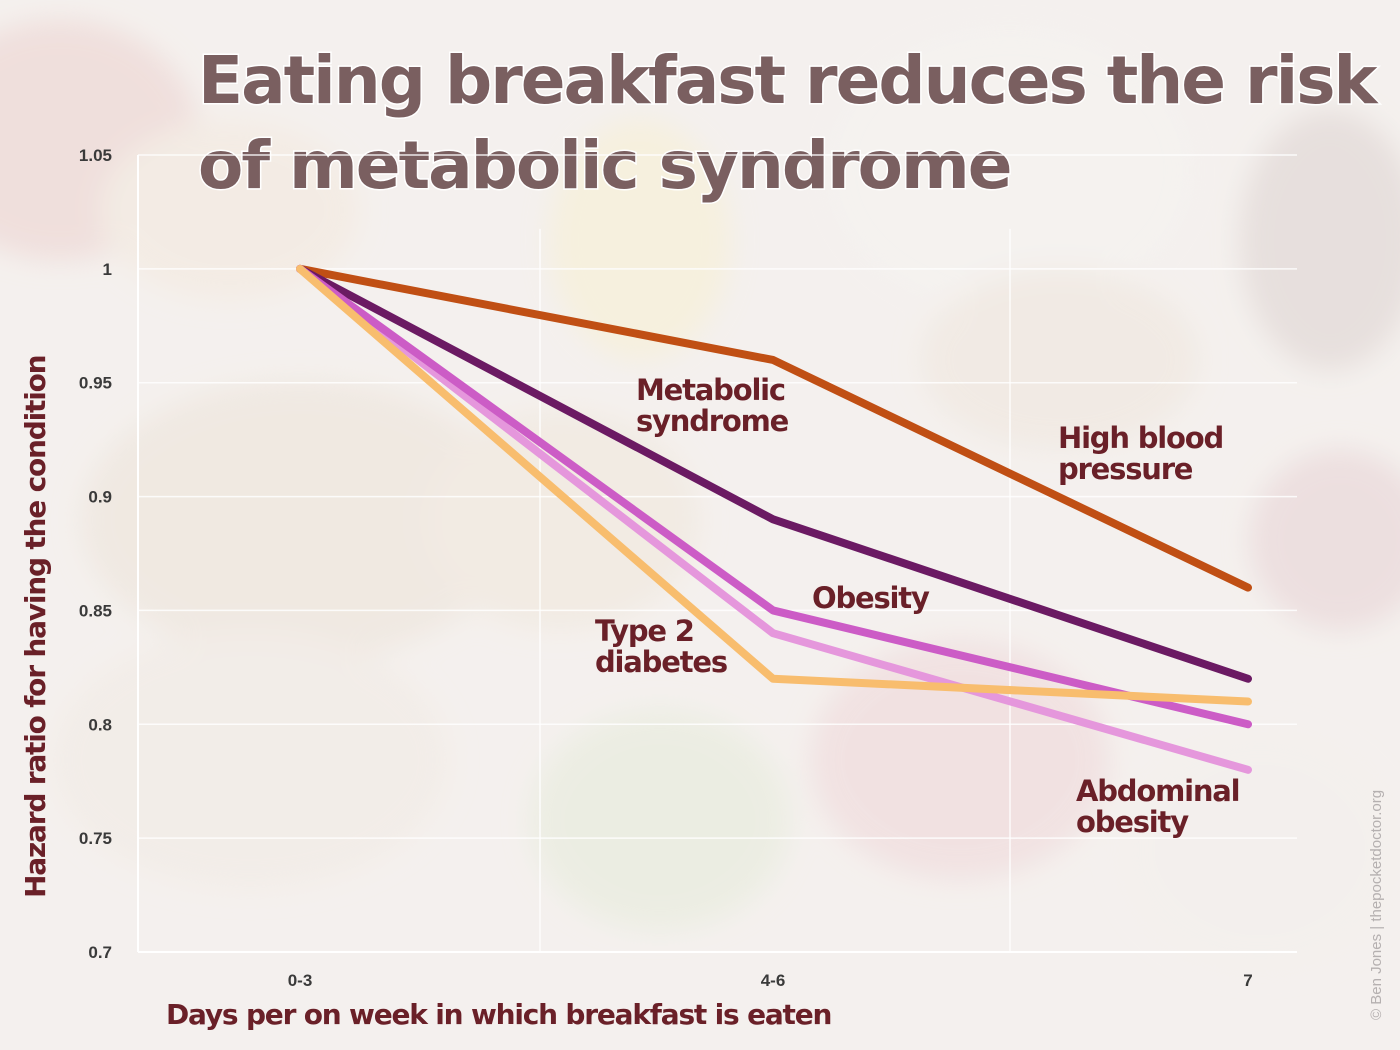 Image resolution: width=1400 pixels, height=1050 pixels. Describe the element at coordinates (604, 165) in the screenshot. I see `title-line-2: of metabolic syndrome` at that location.